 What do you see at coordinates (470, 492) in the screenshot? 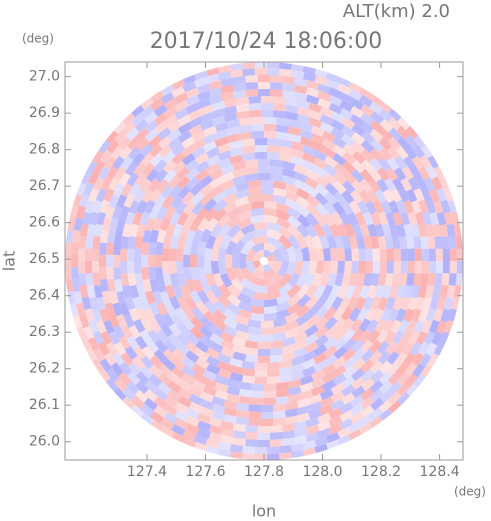
I see `x-unit: (deg)` at bounding box center [470, 492].